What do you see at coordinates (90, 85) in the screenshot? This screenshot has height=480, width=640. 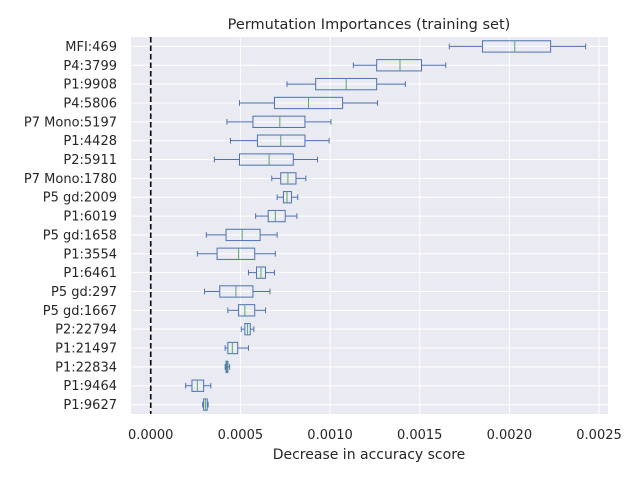 I see `y-tick-label: P1:9908` at bounding box center [90, 85].